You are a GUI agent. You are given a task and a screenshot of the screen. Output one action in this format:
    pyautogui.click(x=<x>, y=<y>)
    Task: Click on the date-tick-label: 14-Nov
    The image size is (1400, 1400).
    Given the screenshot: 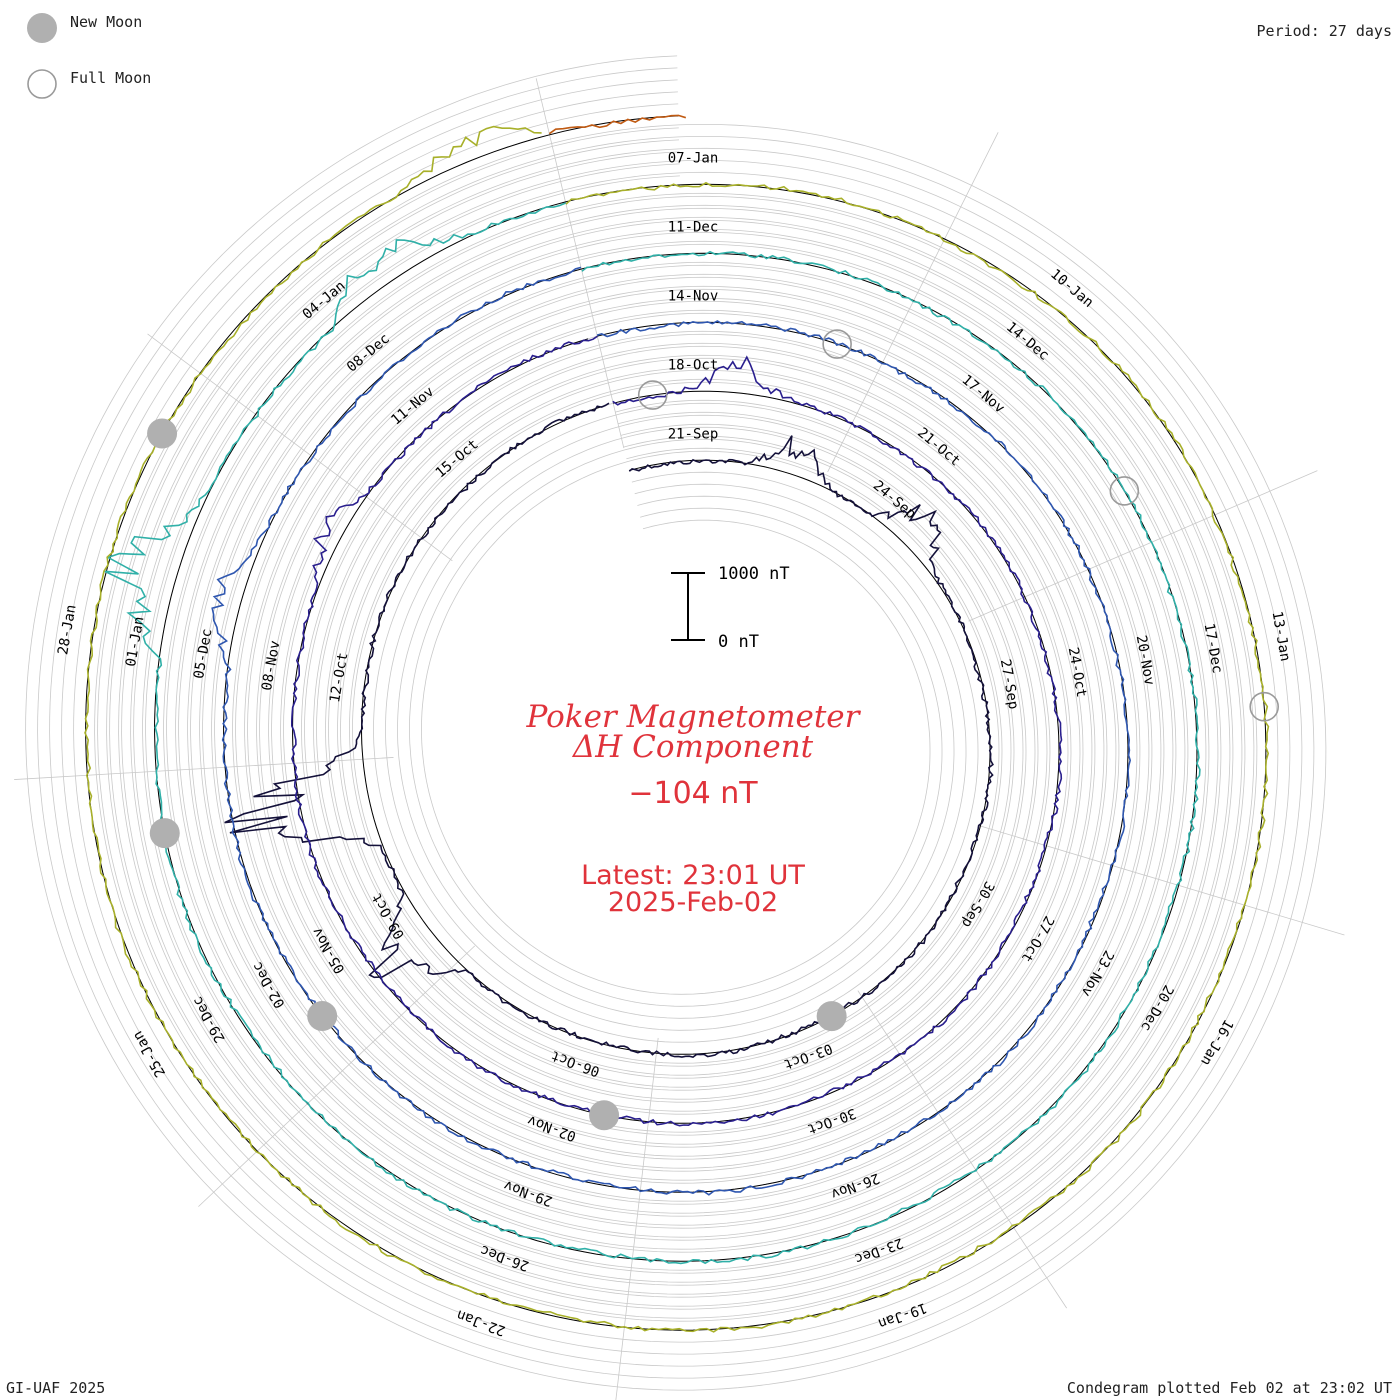 What is the action you would take?
    pyautogui.click(x=693, y=296)
    